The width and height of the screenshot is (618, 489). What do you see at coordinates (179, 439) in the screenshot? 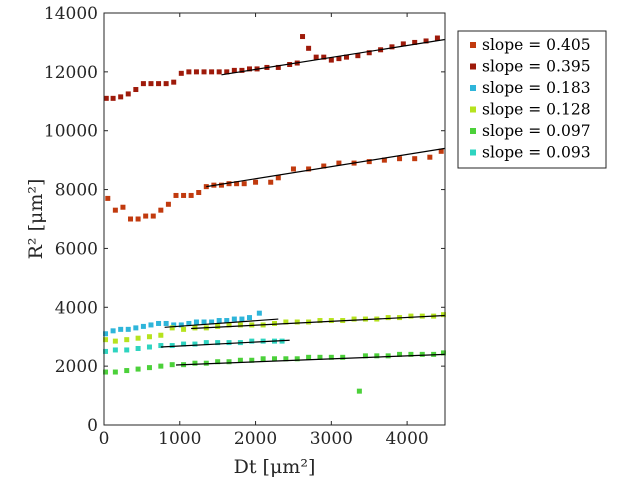
I see `x-tick-label: 1000` at bounding box center [179, 439].